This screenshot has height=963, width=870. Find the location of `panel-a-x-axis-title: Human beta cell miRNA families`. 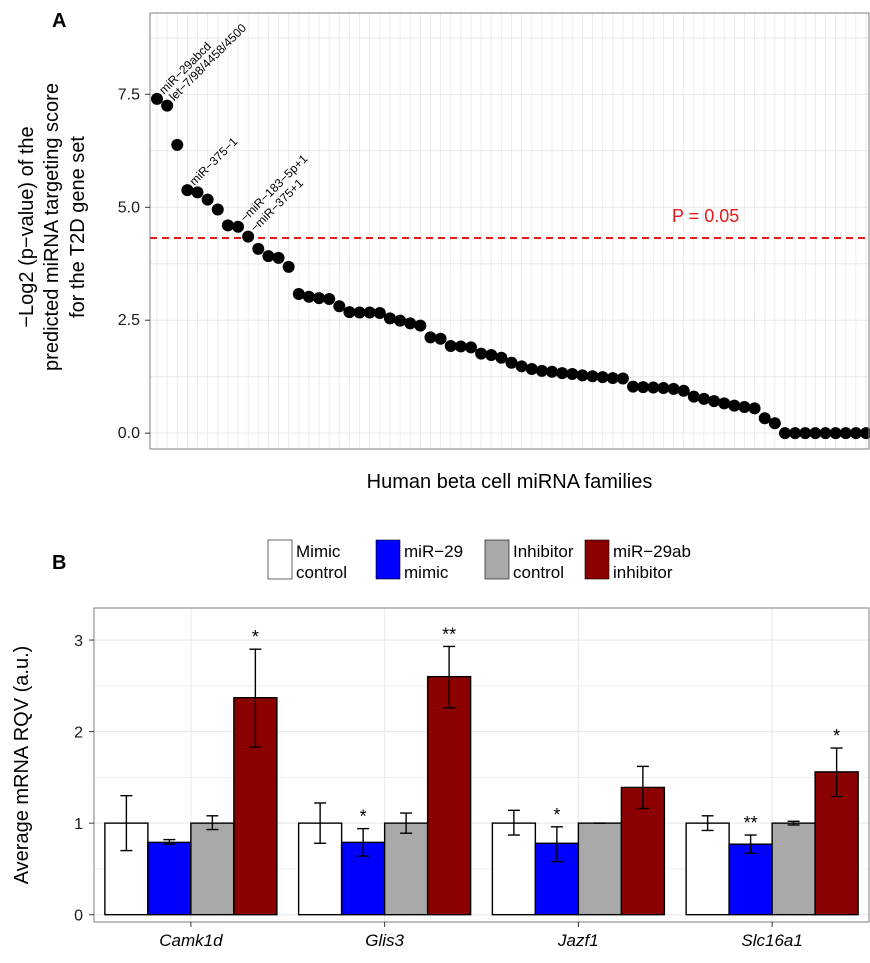

panel-a-x-axis-title: Human beta cell miRNA families is located at coordinates (510, 482).